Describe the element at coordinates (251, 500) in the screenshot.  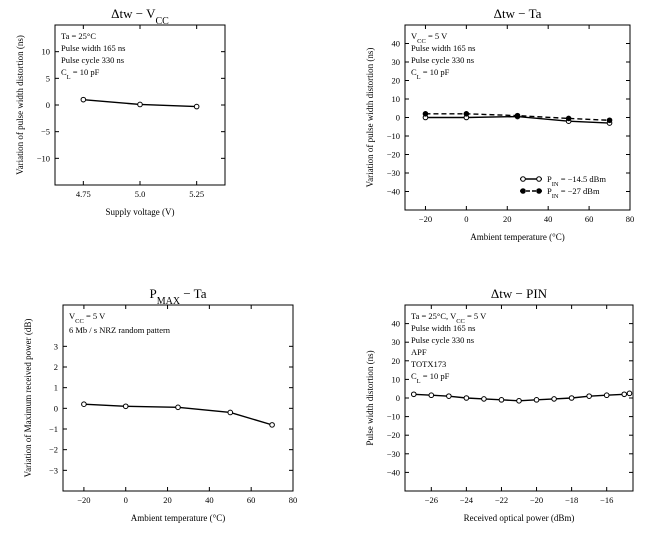
I see `x-tick-label: 60` at that location.